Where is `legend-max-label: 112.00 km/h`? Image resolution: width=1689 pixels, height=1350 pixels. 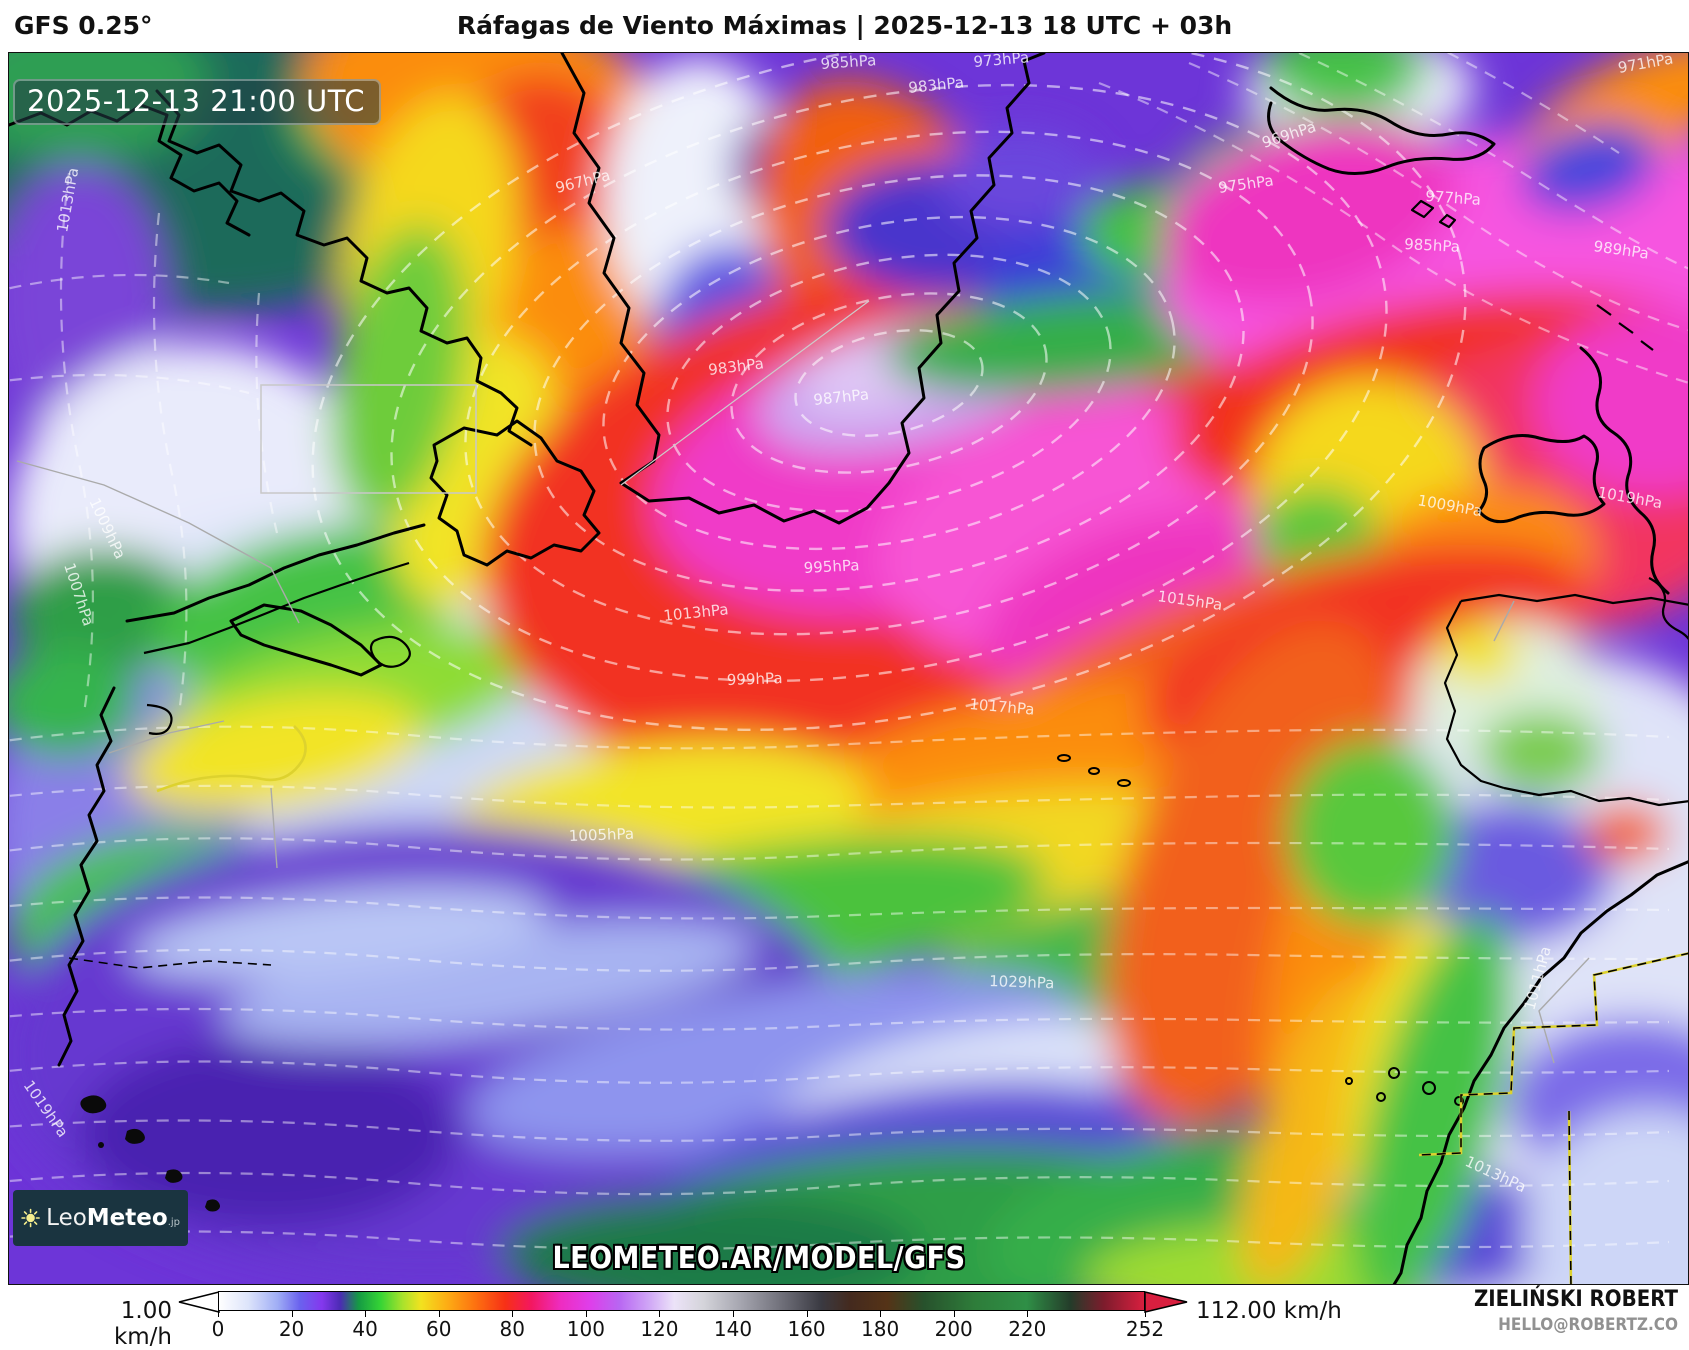
legend-max-label: 112.00 km/h is located at coordinates (1269, 1311).